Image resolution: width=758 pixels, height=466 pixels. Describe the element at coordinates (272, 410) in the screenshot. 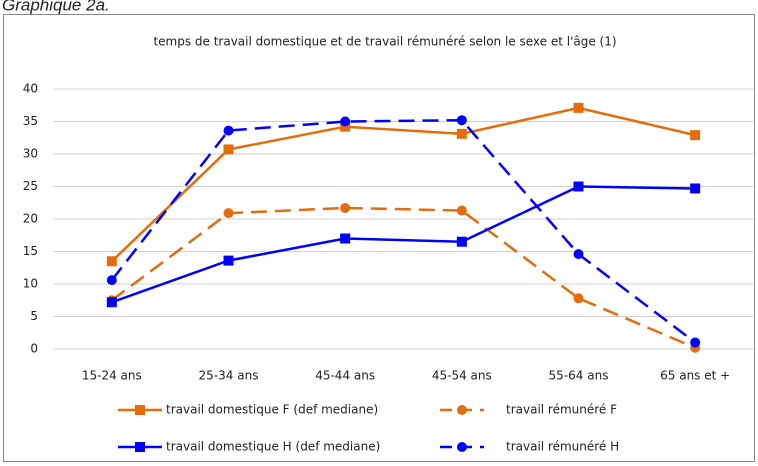

I see `legend-label: travail domestique F (def mediane)` at that location.